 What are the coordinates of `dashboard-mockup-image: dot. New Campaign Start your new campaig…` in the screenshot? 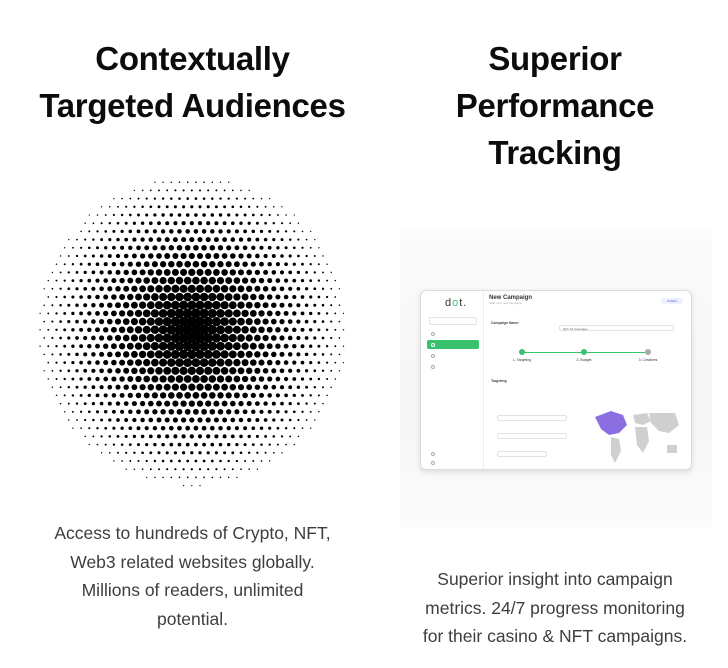 It's located at (556, 380).